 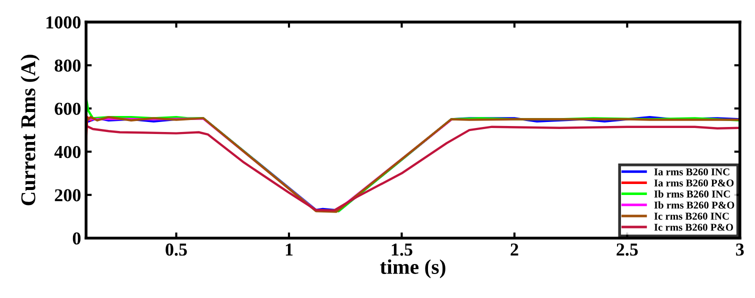 I want to click on x-tick-label: 0.5, so click(x=176, y=249).